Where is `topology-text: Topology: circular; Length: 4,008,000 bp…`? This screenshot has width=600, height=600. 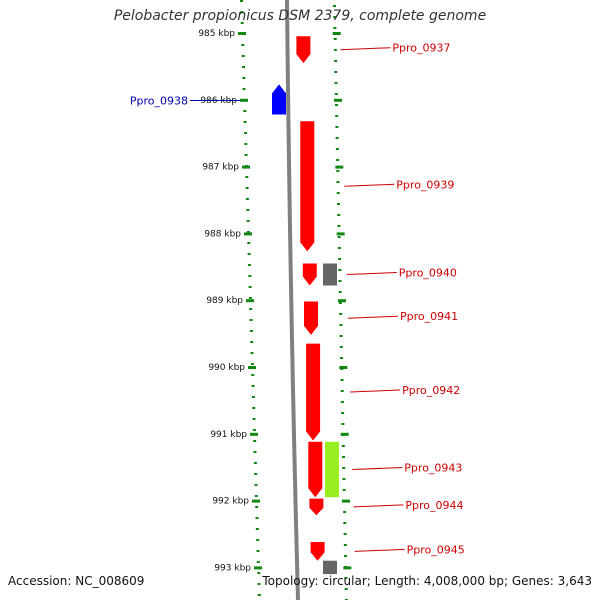 topology-text: Topology: circular; Length: 4,008,000 bp… is located at coordinates (427, 581).